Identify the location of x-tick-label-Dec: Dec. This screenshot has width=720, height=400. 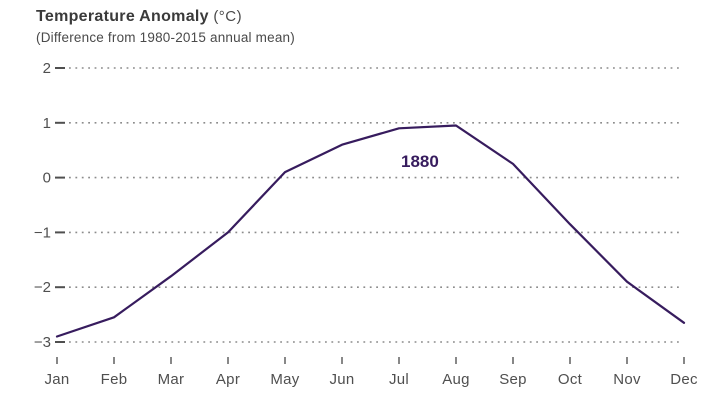
(684, 379).